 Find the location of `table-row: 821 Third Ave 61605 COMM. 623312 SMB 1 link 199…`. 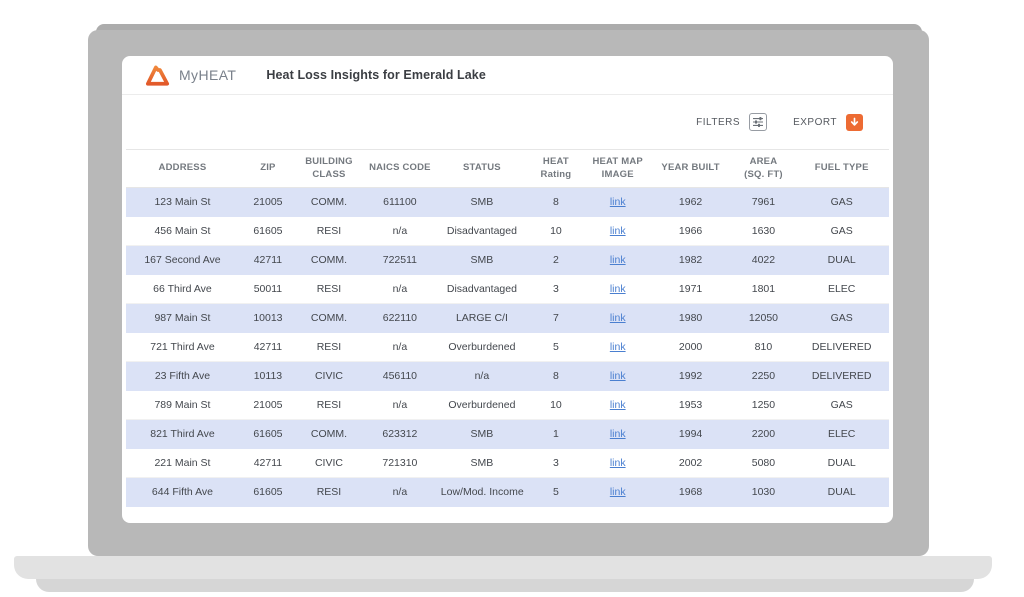

table-row: 821 Third Ave 61605 COMM. 623312 SMB 1 link 199… is located at coordinates (507, 434).